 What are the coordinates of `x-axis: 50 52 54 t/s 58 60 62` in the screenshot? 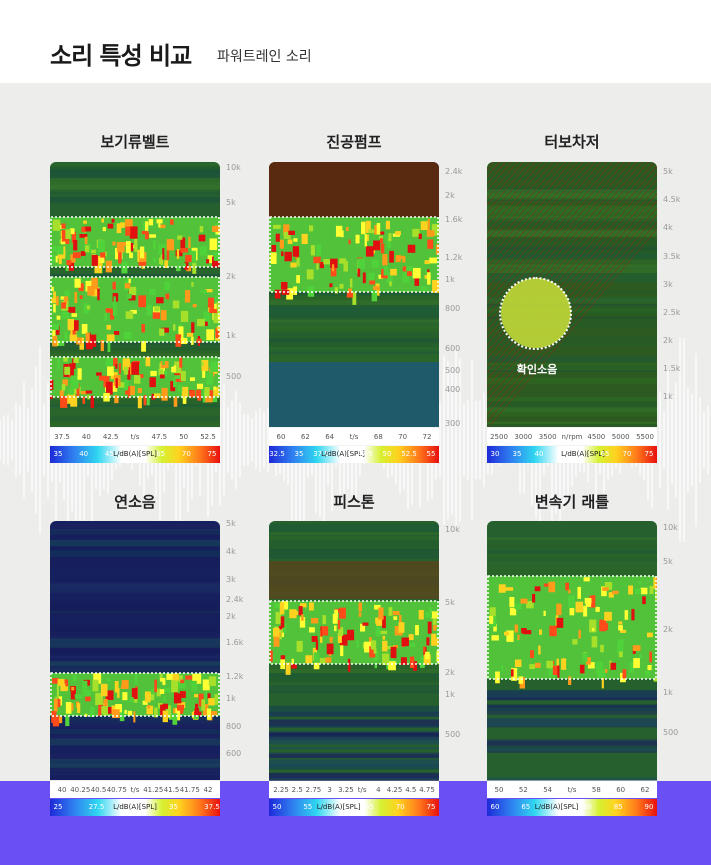 It's located at (572, 789).